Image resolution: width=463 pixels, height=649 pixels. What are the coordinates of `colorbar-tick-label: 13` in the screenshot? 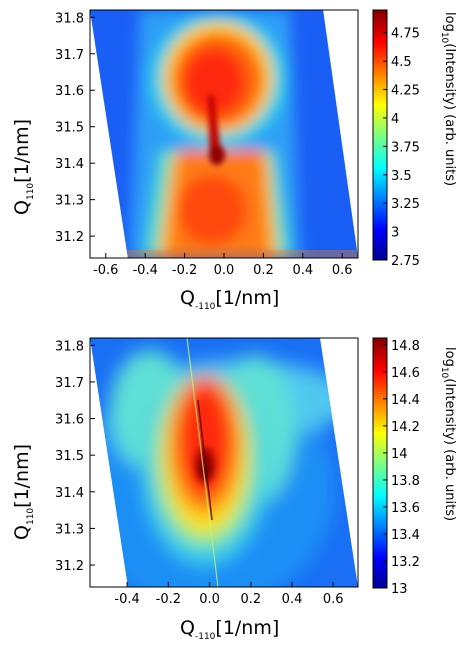 It's located at (399, 589).